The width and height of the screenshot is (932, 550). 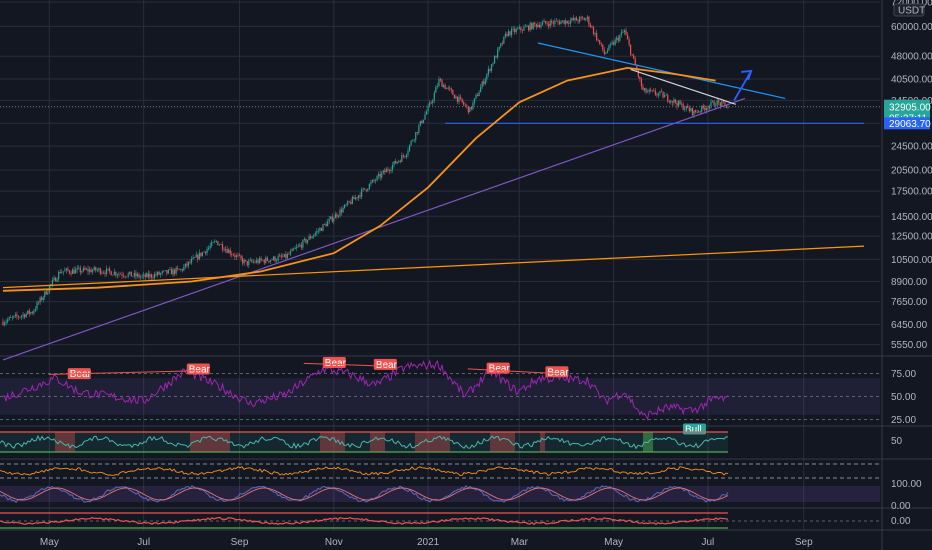 What do you see at coordinates (334, 542) in the screenshot?
I see `time-axis-label: Nov` at bounding box center [334, 542].